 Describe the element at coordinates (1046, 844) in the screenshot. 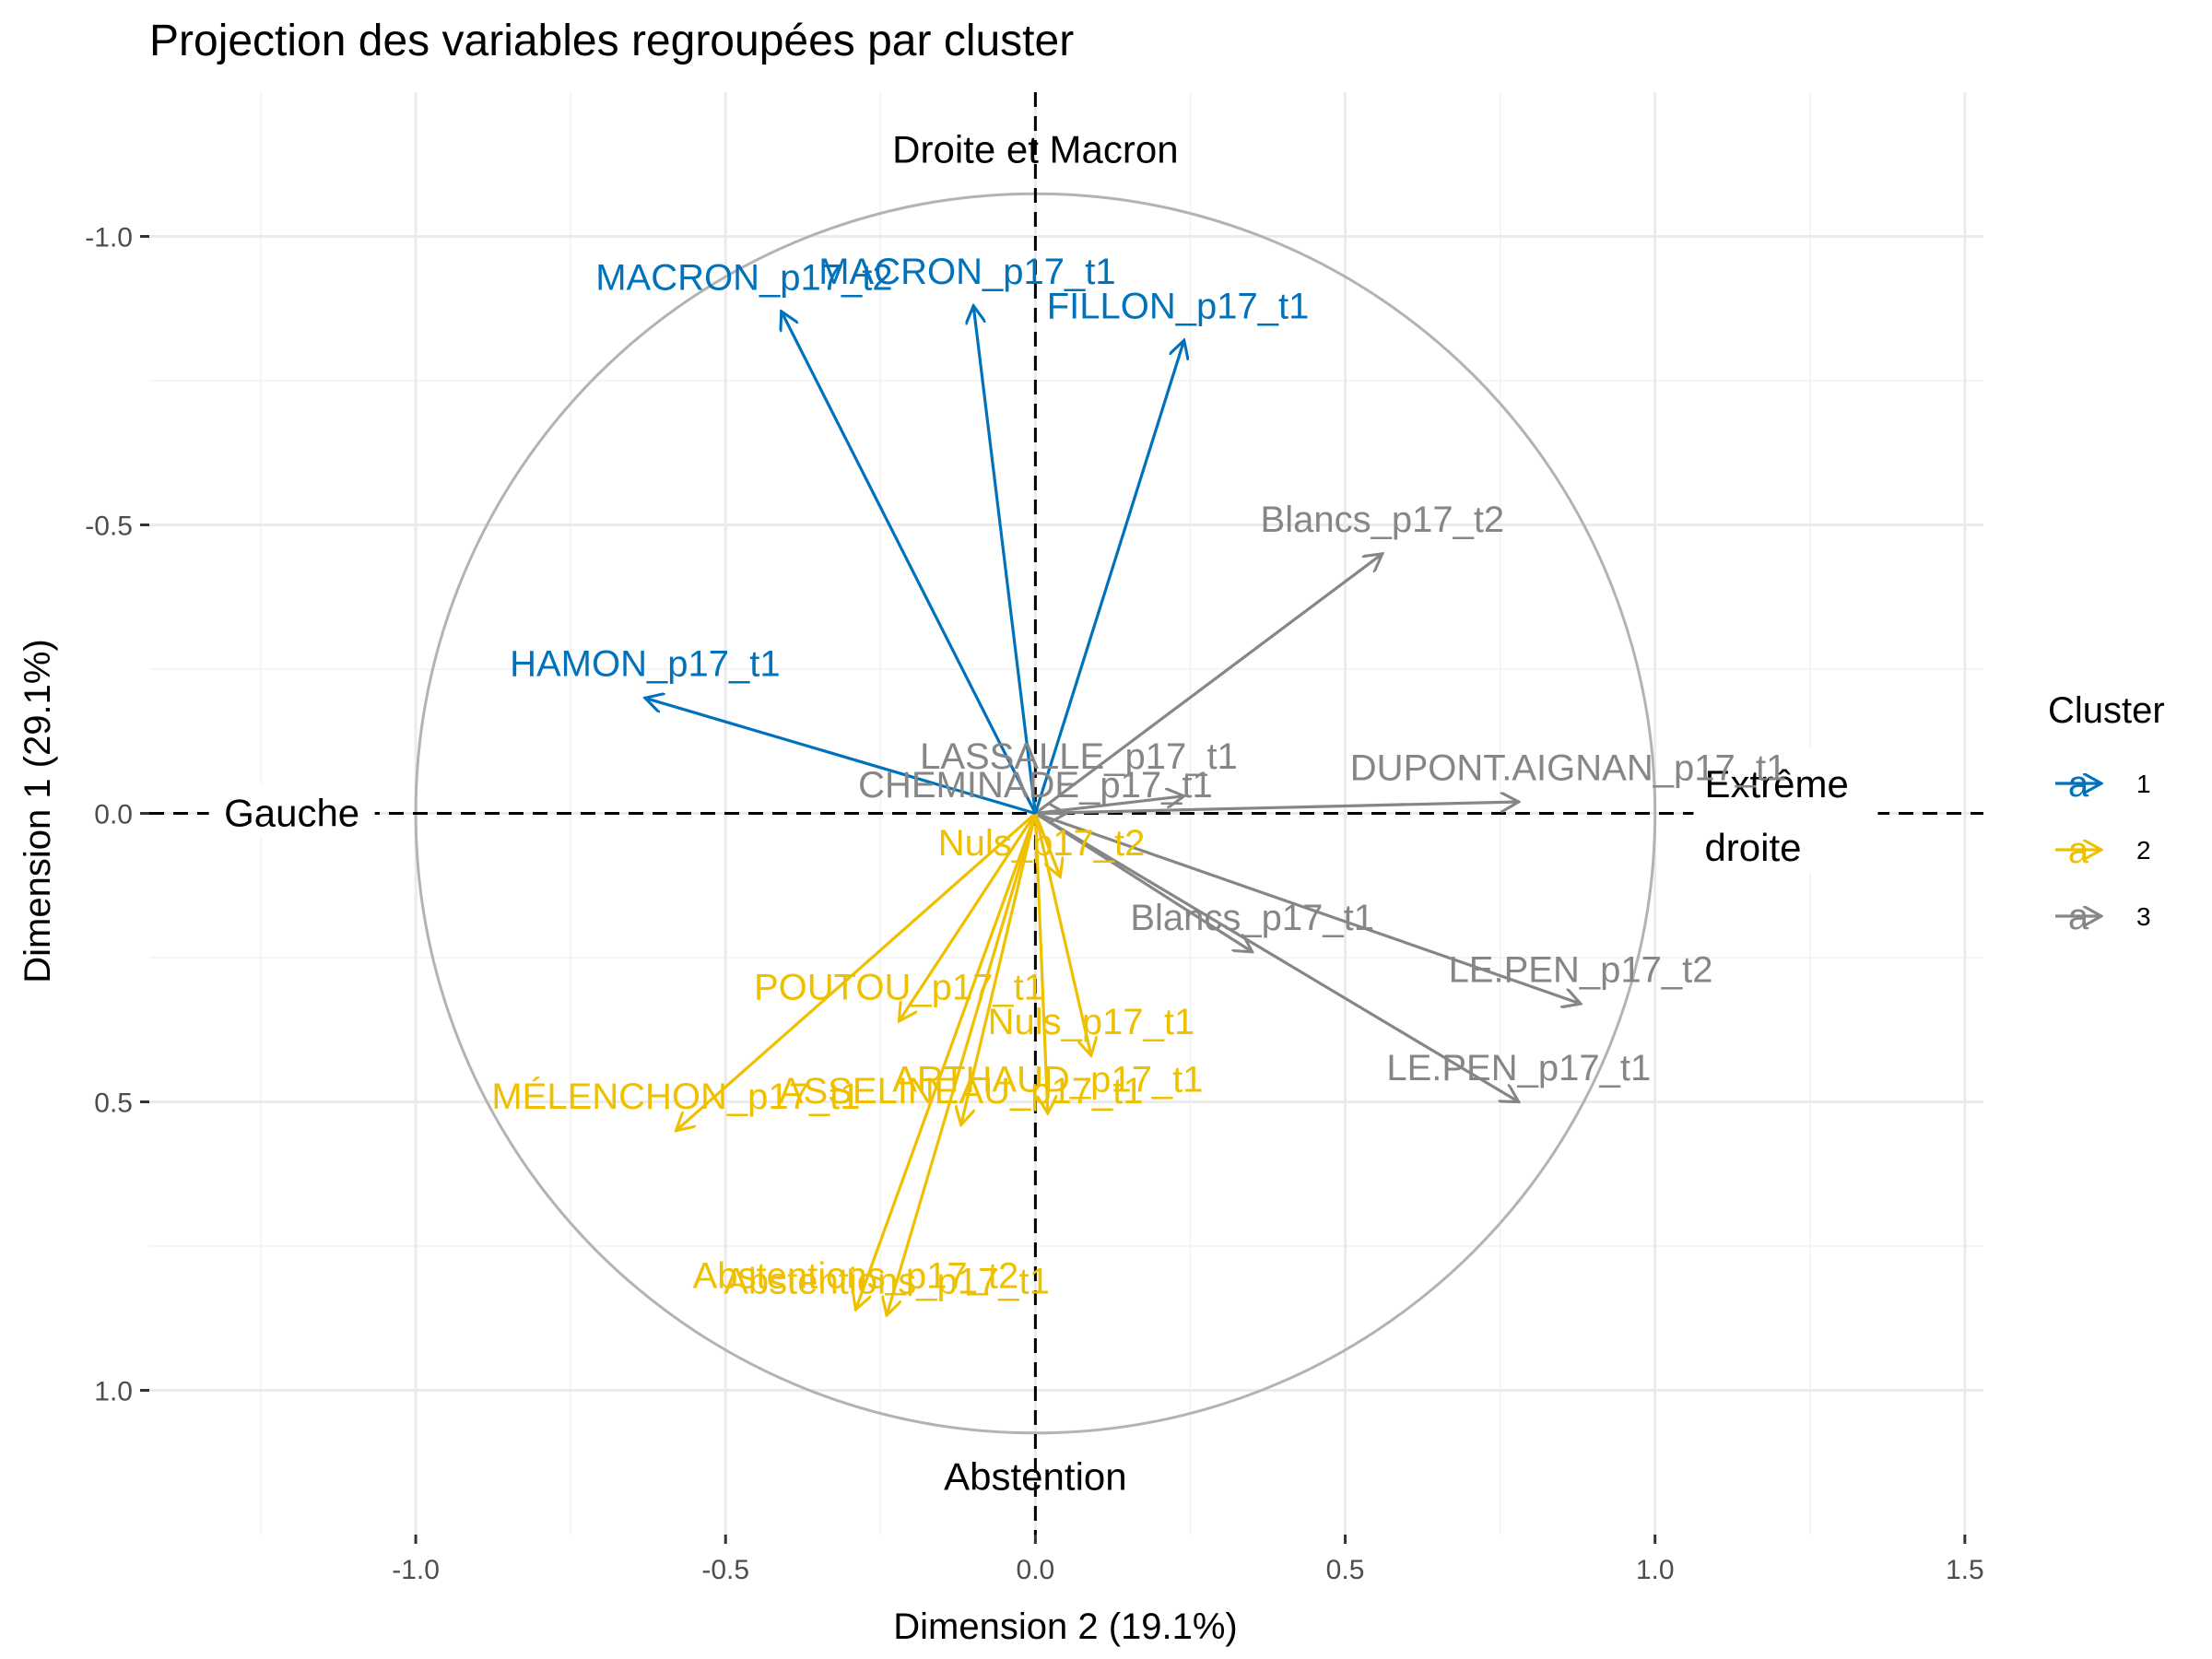

I see `arrow-nuls-p17-t2` at that location.